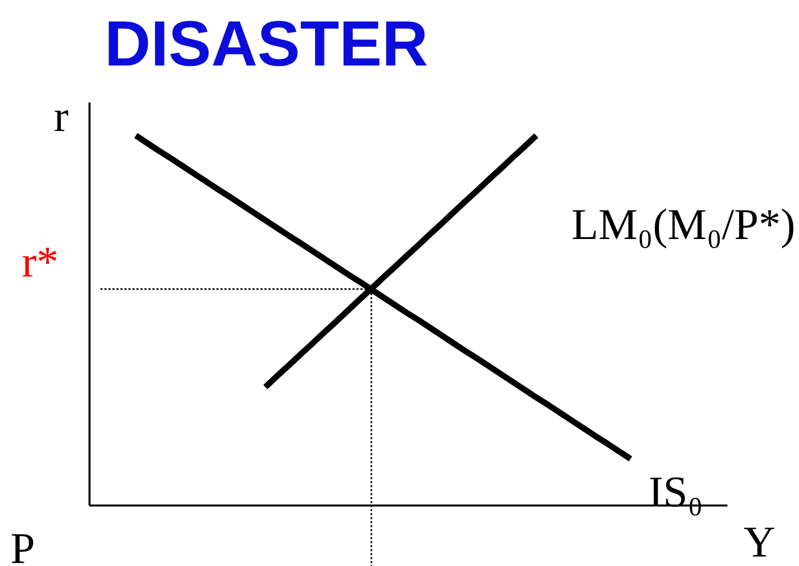 The height and width of the screenshot is (566, 799). What do you see at coordinates (266, 44) in the screenshot?
I see `chart-title: DISASTER` at bounding box center [266, 44].